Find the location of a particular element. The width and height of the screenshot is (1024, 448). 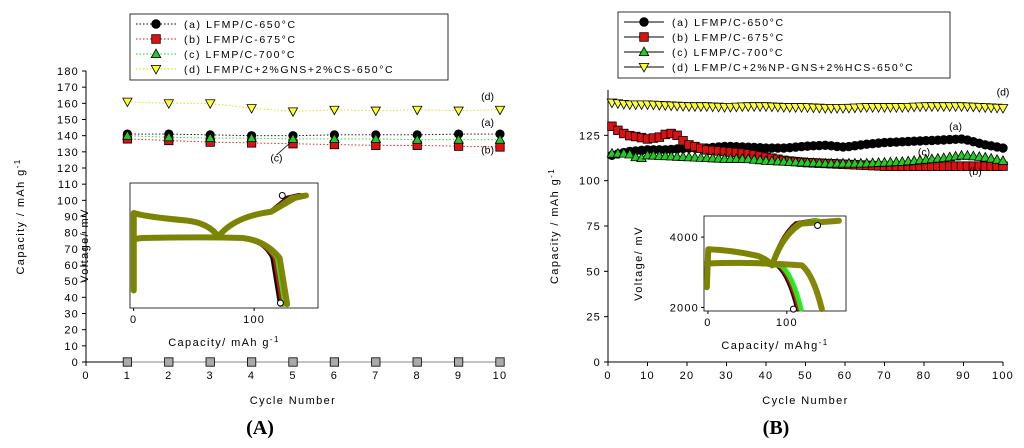

x-tick-label: 80 is located at coordinates (924, 376).